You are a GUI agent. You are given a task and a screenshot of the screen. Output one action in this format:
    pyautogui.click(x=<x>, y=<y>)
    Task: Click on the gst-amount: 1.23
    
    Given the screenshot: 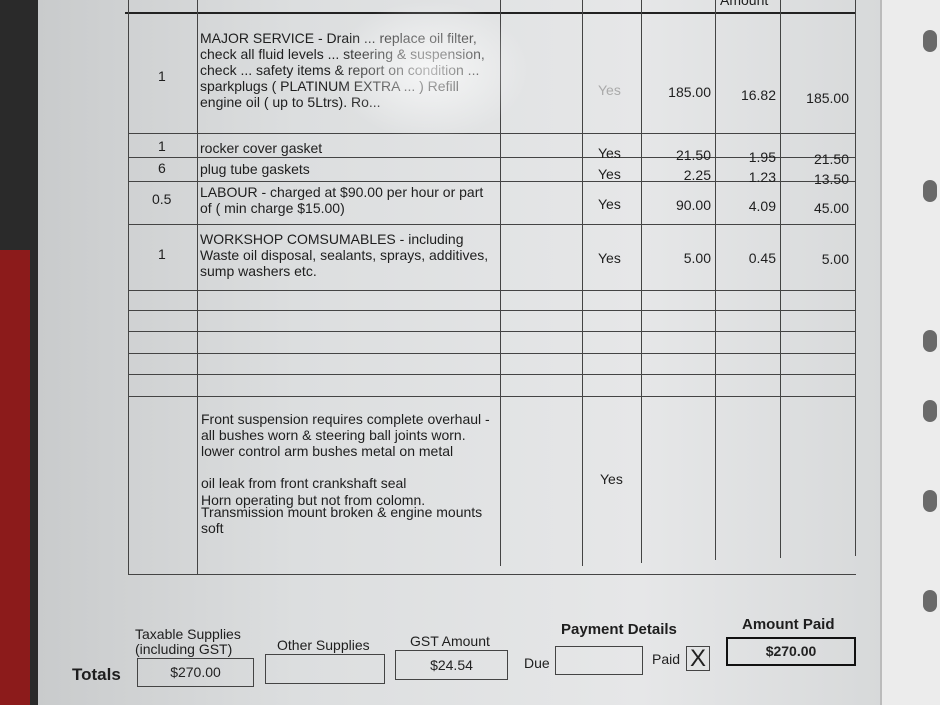 What is the action you would take?
    pyautogui.click(x=762, y=177)
    